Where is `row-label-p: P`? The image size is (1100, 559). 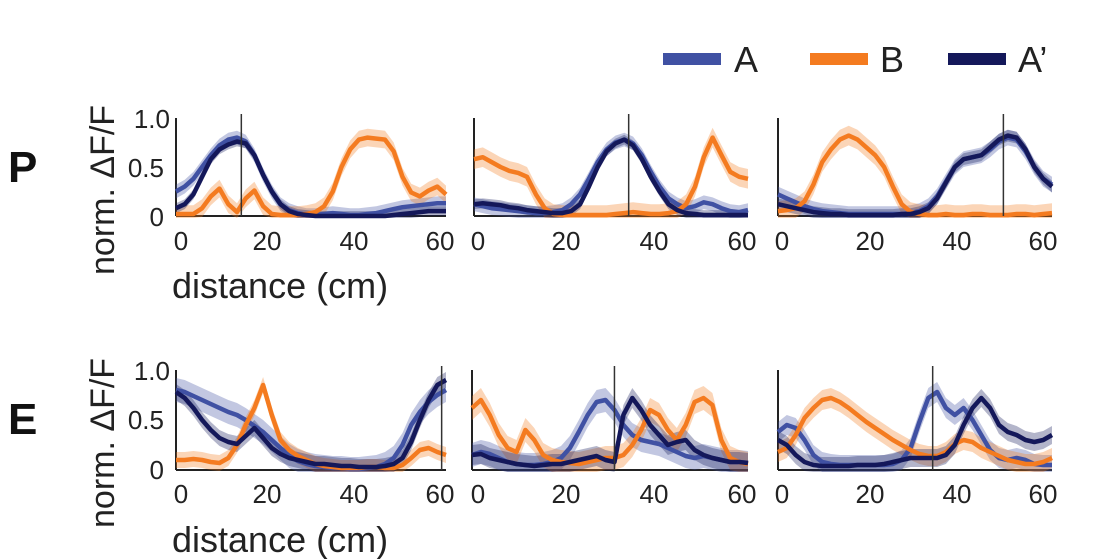 row-label-p: P is located at coordinates (22, 167).